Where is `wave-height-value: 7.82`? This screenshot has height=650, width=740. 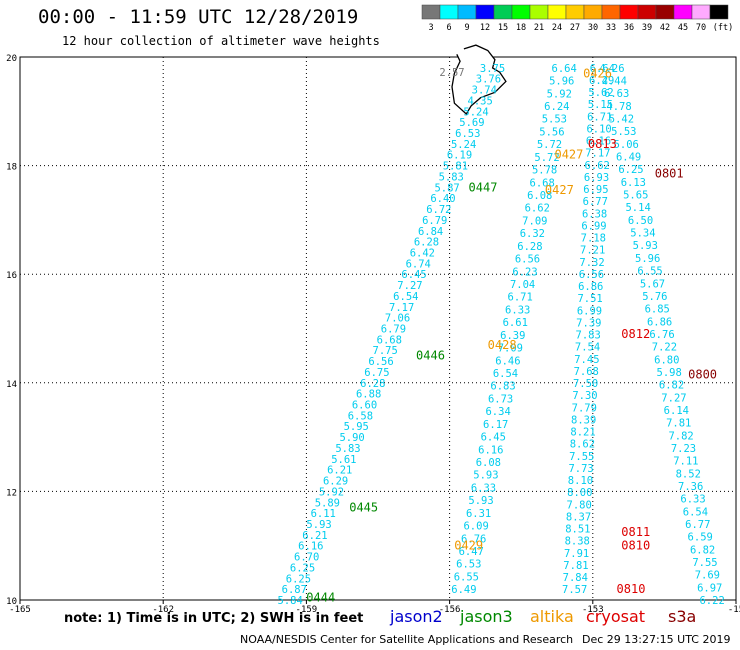
wave-height-value: 7.82 is located at coordinates (680, 436).